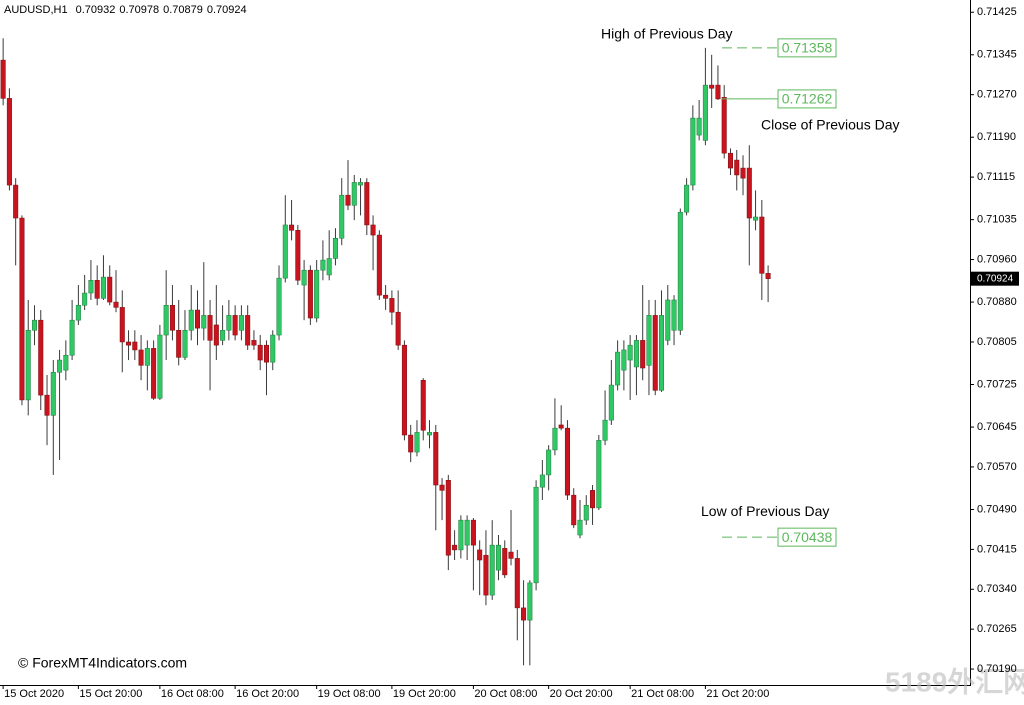 This screenshot has width=1024, height=705. I want to click on last-price-label: 0.70924, so click(995, 278).